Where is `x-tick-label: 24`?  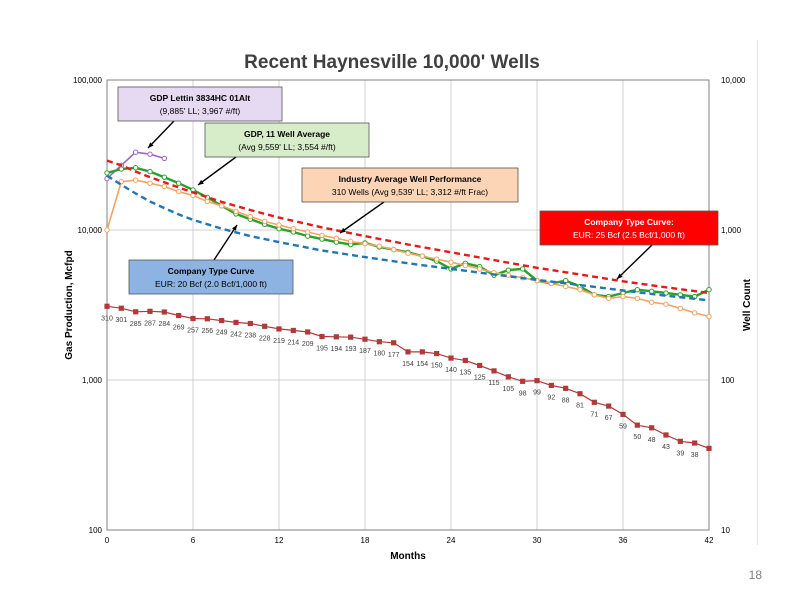
x-tick-label: 24 is located at coordinates (451, 540).